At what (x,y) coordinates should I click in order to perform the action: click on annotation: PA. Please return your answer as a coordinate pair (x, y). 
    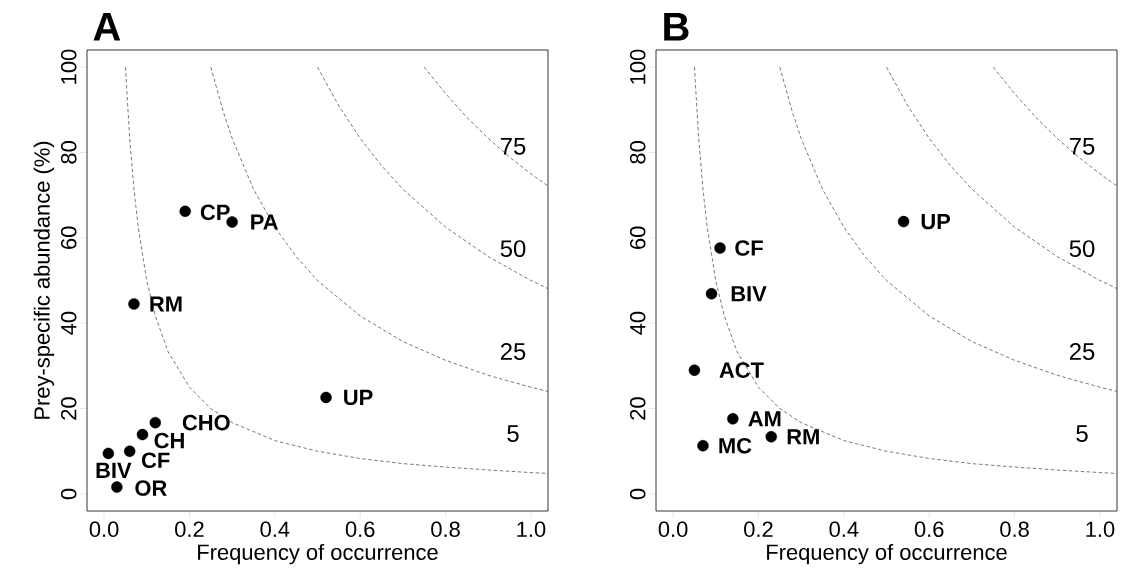
    Looking at the image, I should click on (264, 222).